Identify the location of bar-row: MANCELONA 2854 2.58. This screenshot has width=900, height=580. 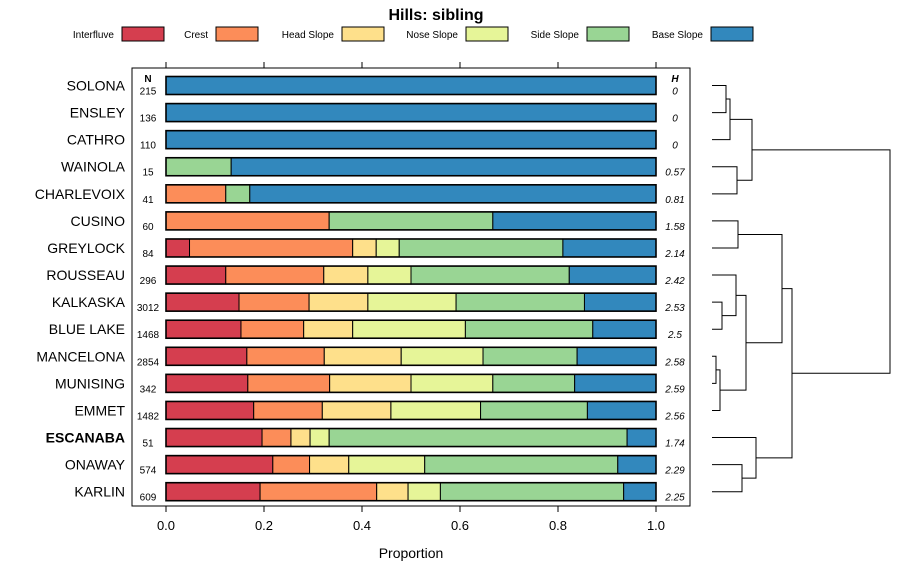
(360, 357).